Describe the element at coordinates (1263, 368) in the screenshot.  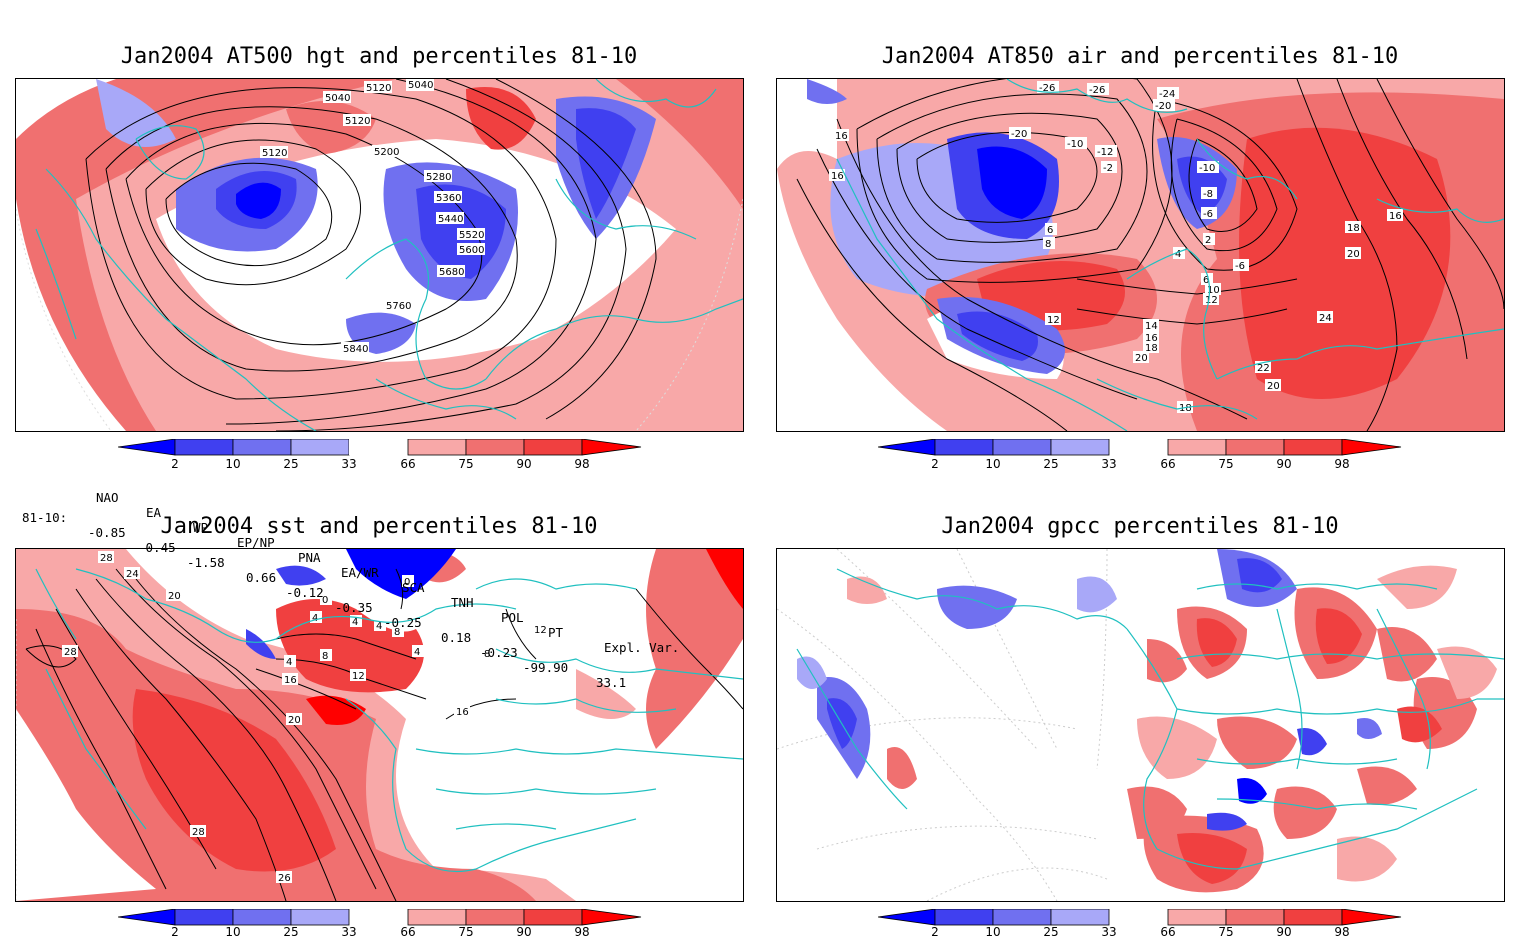
I see `contour-label: 22` at that location.